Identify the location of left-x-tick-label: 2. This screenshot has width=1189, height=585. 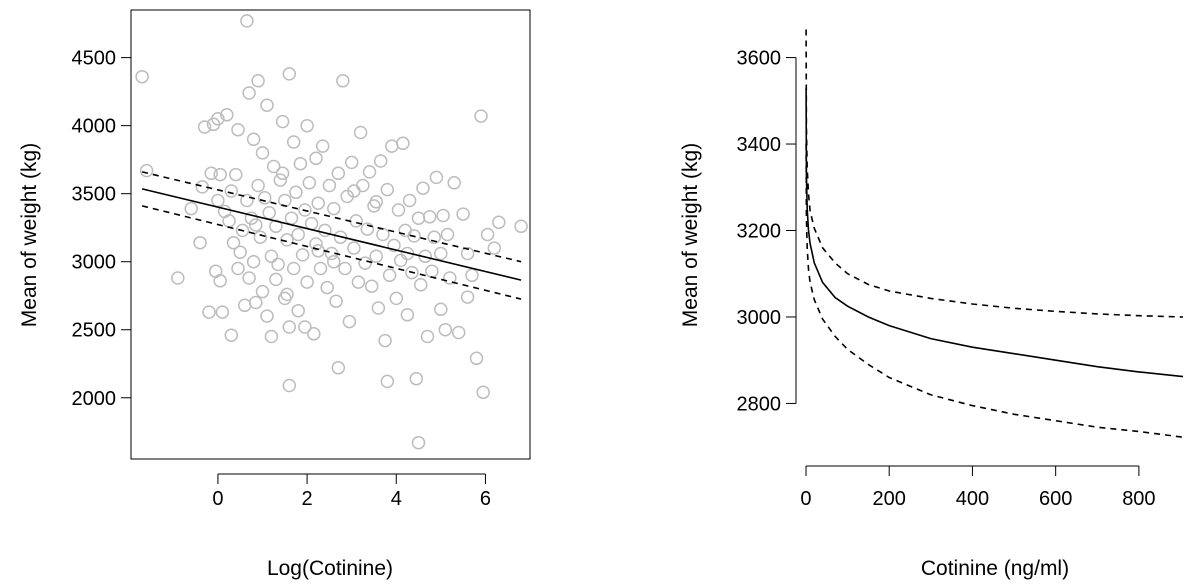
(307, 499).